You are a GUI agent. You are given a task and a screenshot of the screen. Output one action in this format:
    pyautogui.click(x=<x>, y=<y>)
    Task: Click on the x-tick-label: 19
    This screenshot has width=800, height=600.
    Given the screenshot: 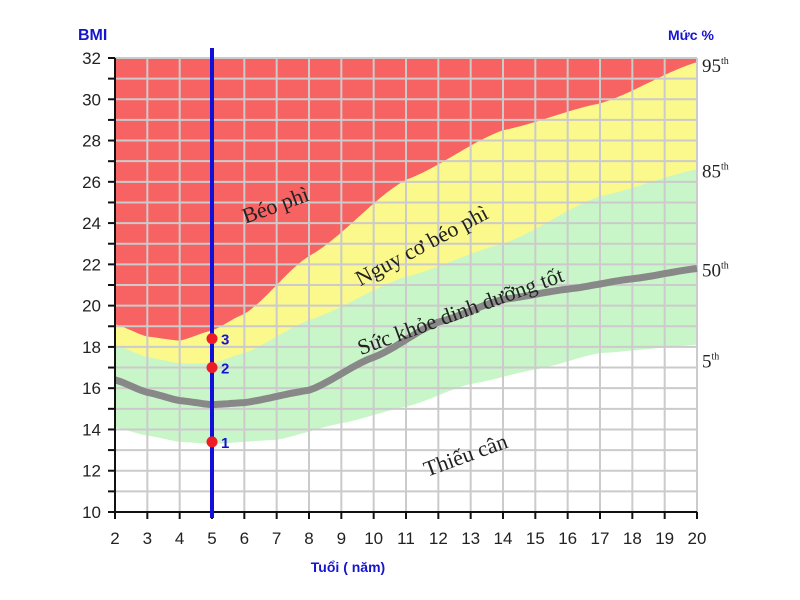 What is the action you would take?
    pyautogui.click(x=664, y=538)
    